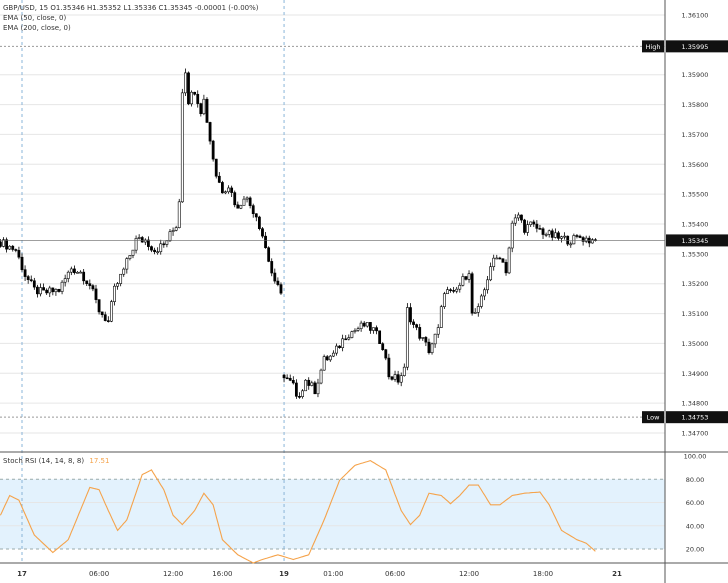 This screenshot has width=728, height=583. I want to click on price-tick-label: 1.35500, so click(695, 195).